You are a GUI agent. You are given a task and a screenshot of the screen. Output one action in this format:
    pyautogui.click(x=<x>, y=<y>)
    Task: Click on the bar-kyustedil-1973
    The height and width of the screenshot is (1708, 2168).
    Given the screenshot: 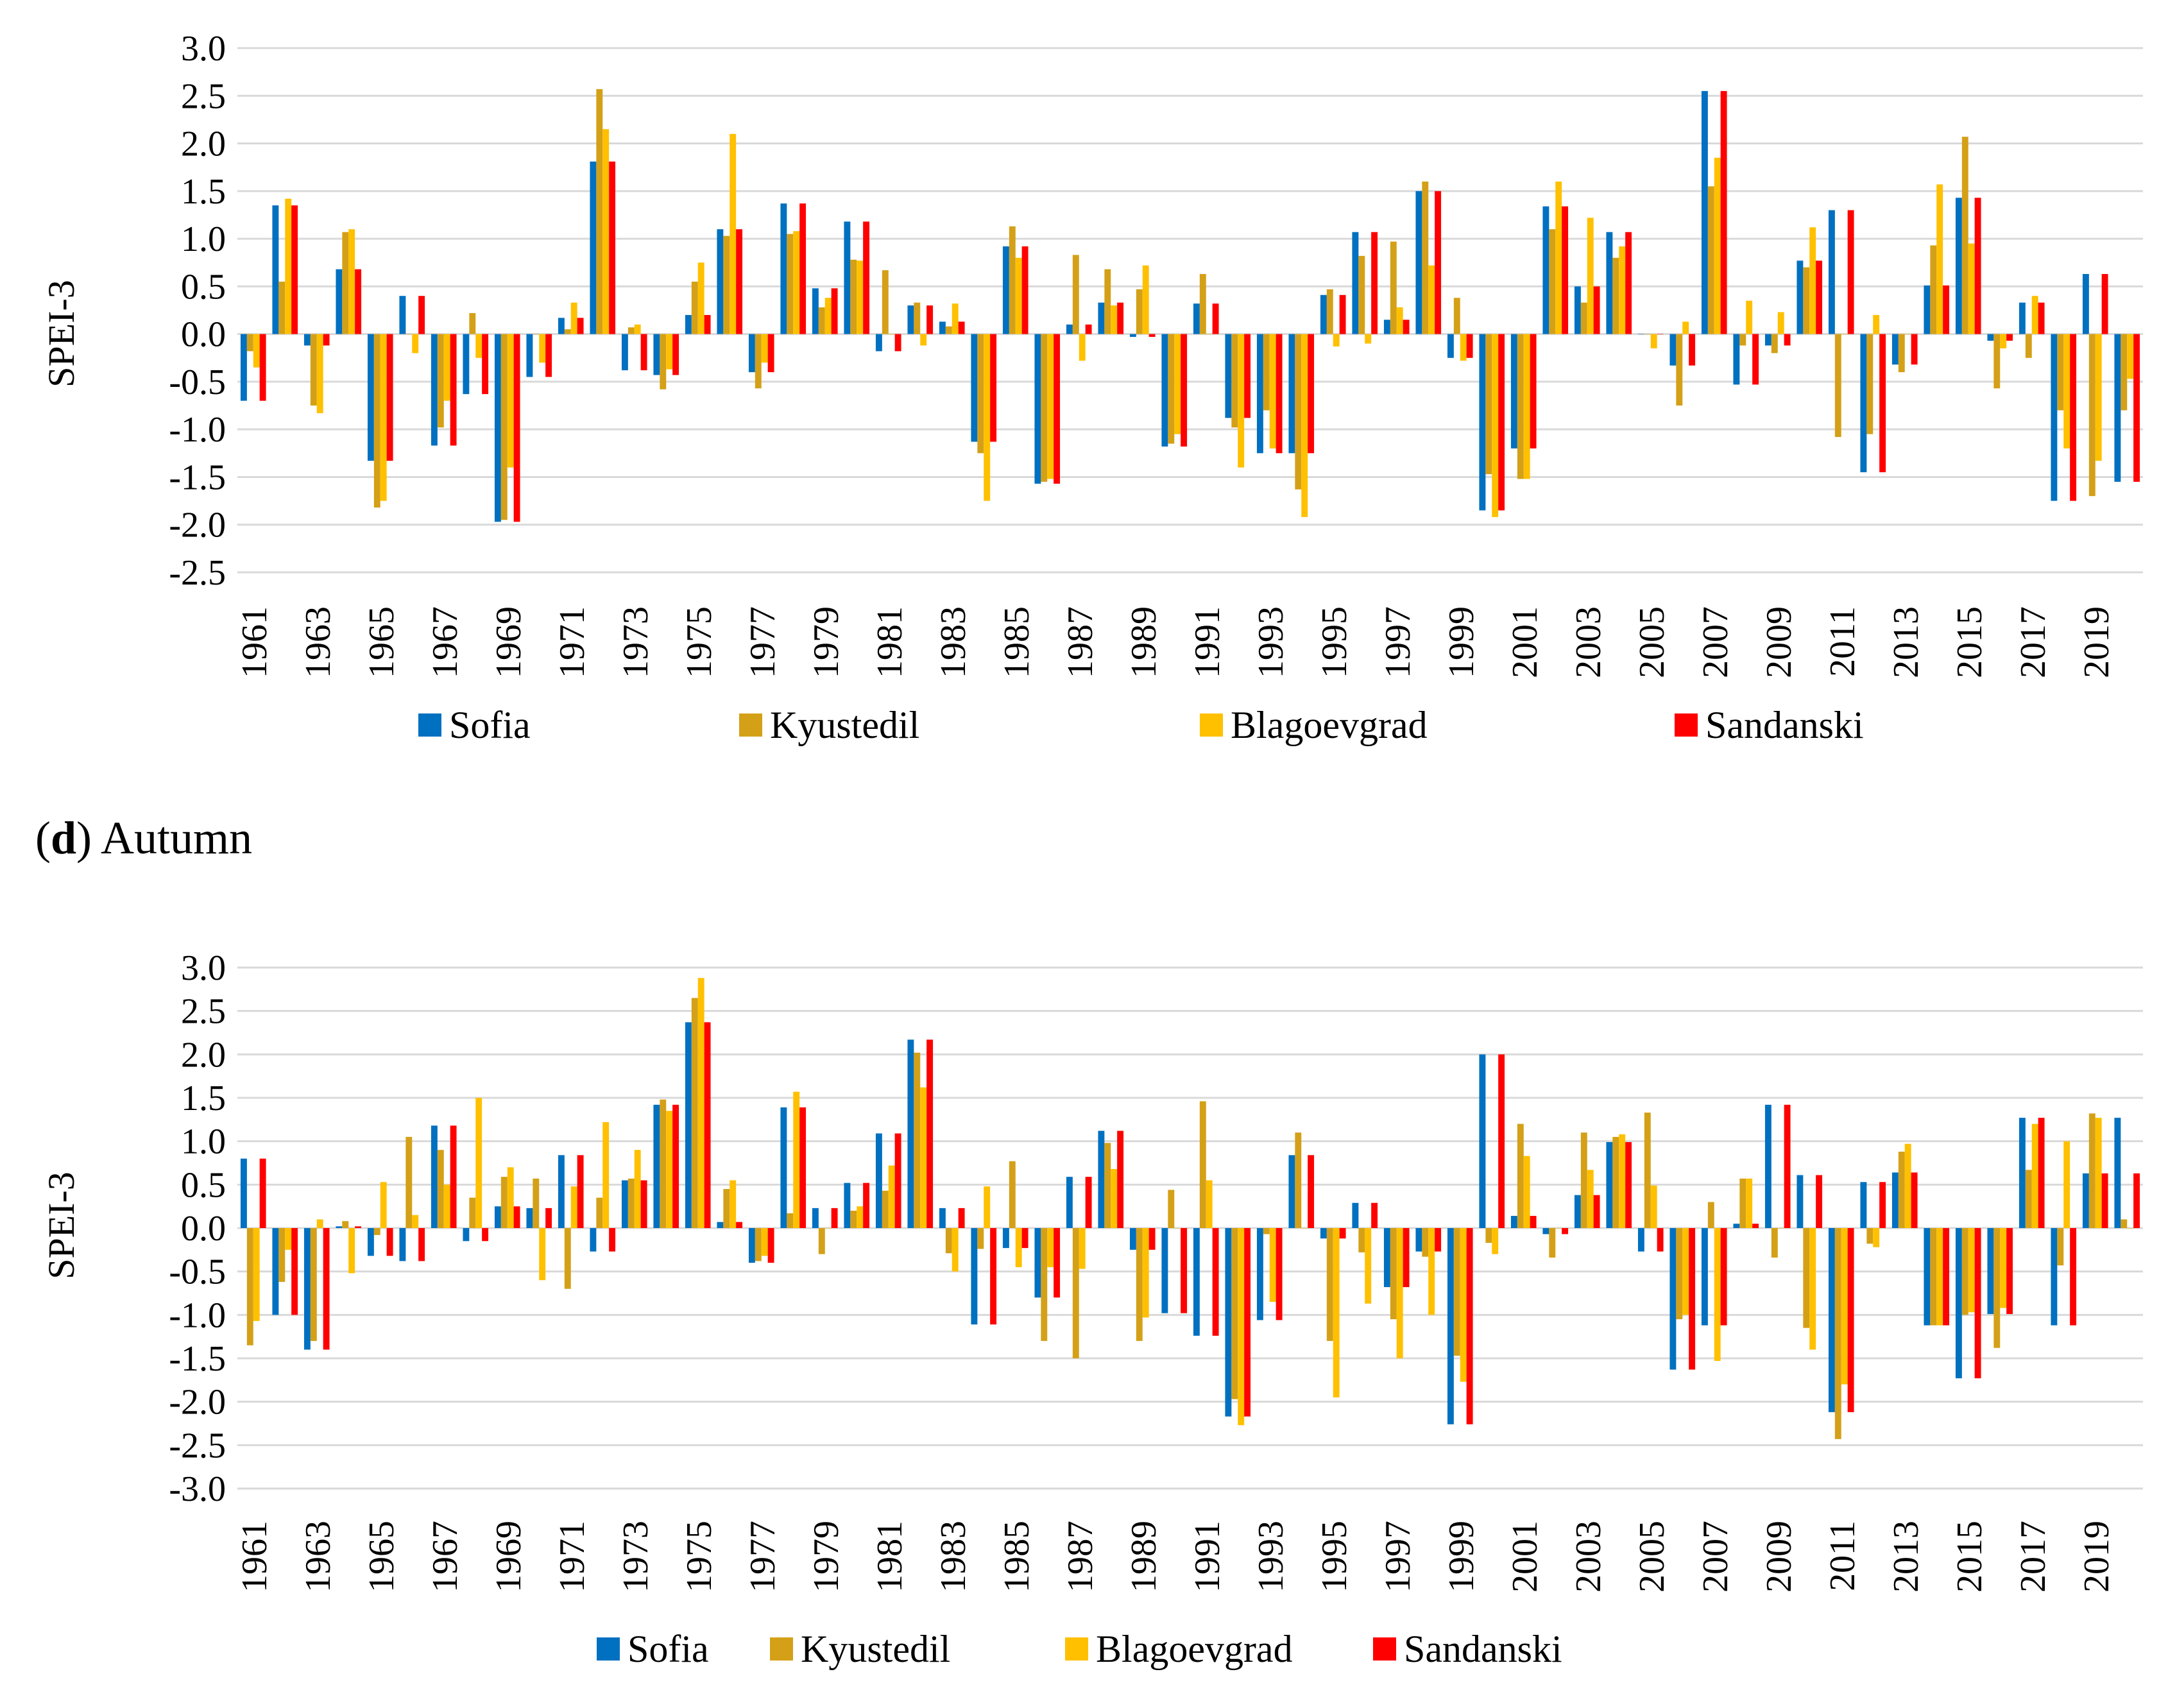 What is the action you would take?
    pyautogui.click(x=631, y=330)
    